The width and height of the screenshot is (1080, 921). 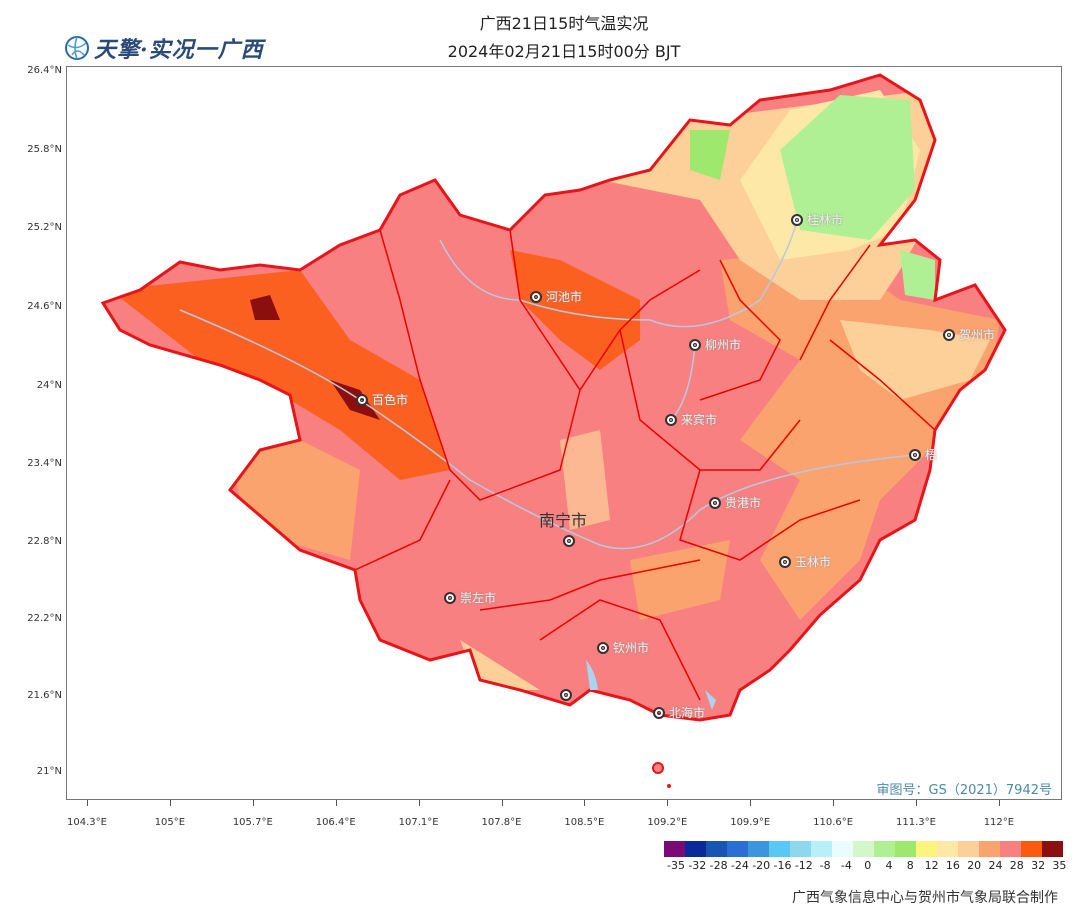 I want to click on legend-label: -28, so click(x=718, y=865).